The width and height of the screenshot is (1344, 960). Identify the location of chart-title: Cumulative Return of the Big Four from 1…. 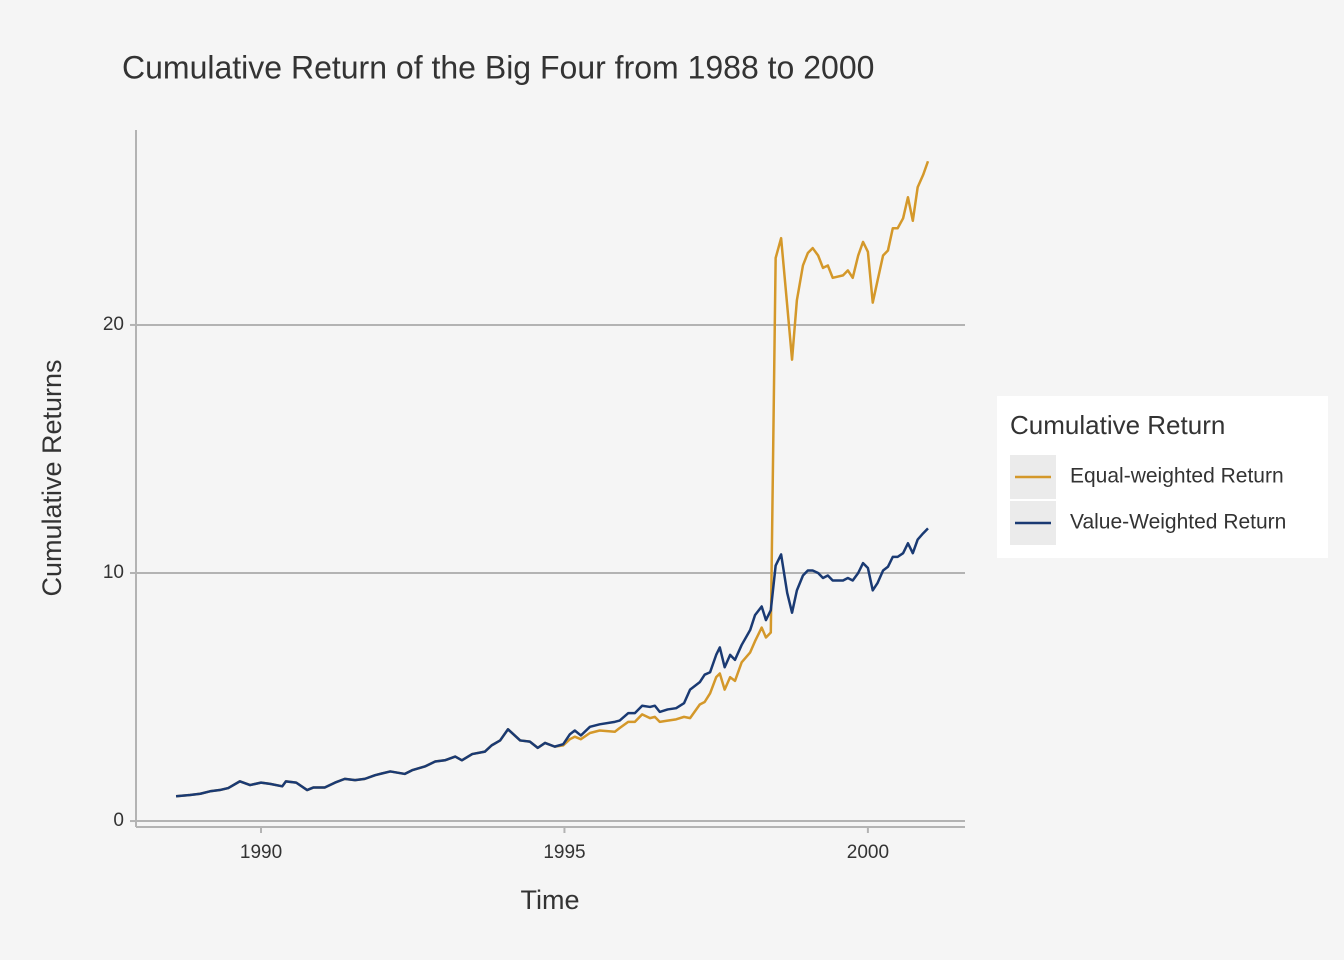
(498, 67).